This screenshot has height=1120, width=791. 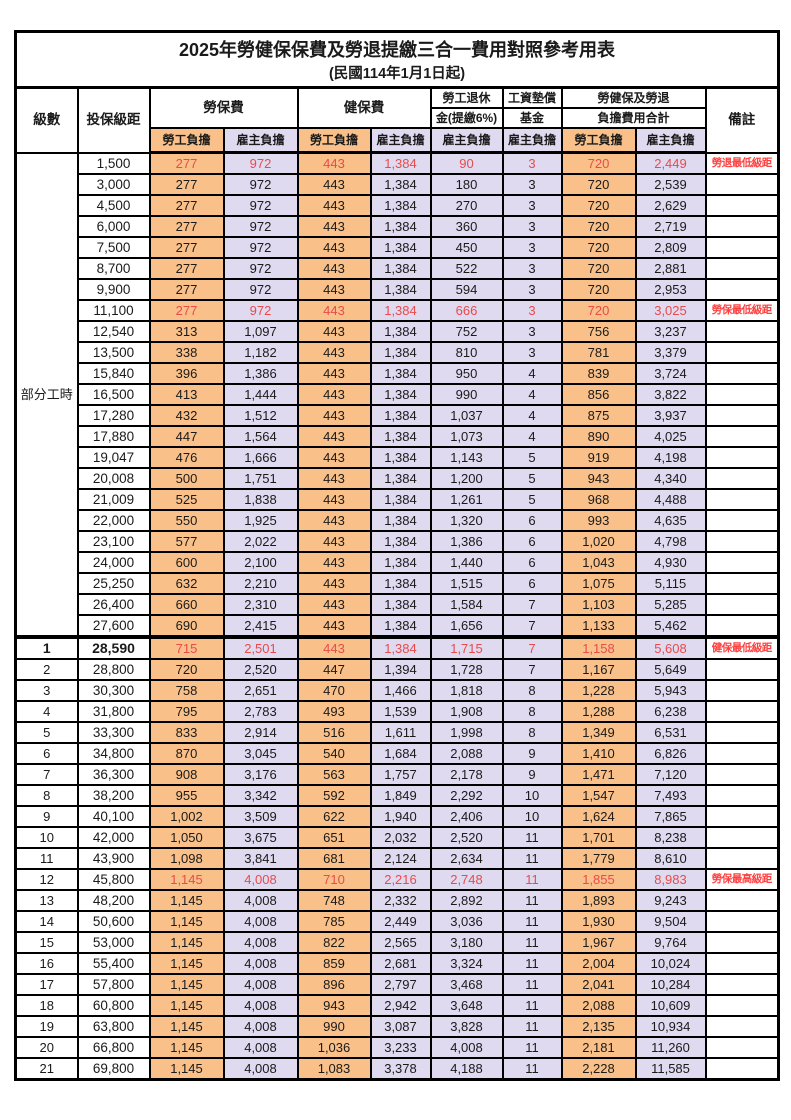 What do you see at coordinates (113, 268) in the screenshot?
I see `bracket-cell: 8,700` at bounding box center [113, 268].